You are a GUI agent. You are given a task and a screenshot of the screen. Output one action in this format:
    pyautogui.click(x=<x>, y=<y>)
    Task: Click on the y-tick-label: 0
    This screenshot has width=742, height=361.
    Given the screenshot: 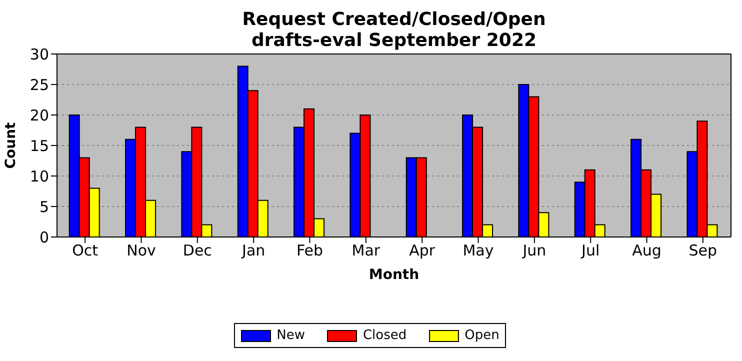 What is the action you would take?
    pyautogui.click(x=44, y=237)
    